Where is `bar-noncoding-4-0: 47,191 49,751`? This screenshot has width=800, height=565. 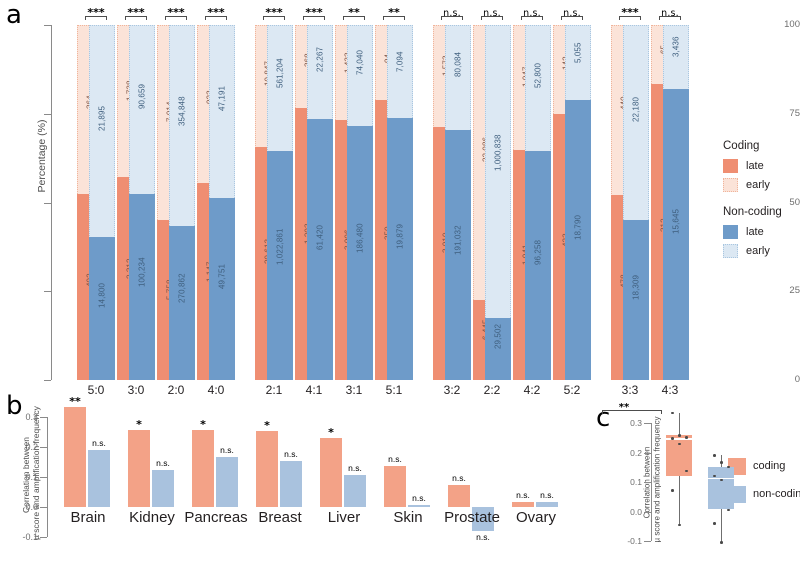 bar-noncoding-4-0: 47,191 49,751 is located at coordinates (222, 202).